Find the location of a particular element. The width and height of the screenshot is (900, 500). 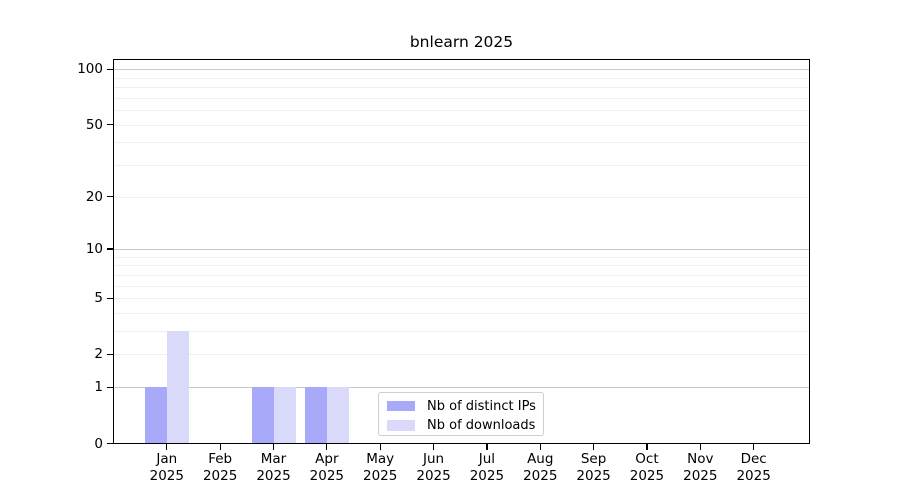

legend-label-downloads: Nb of downloads is located at coordinates (481, 425).